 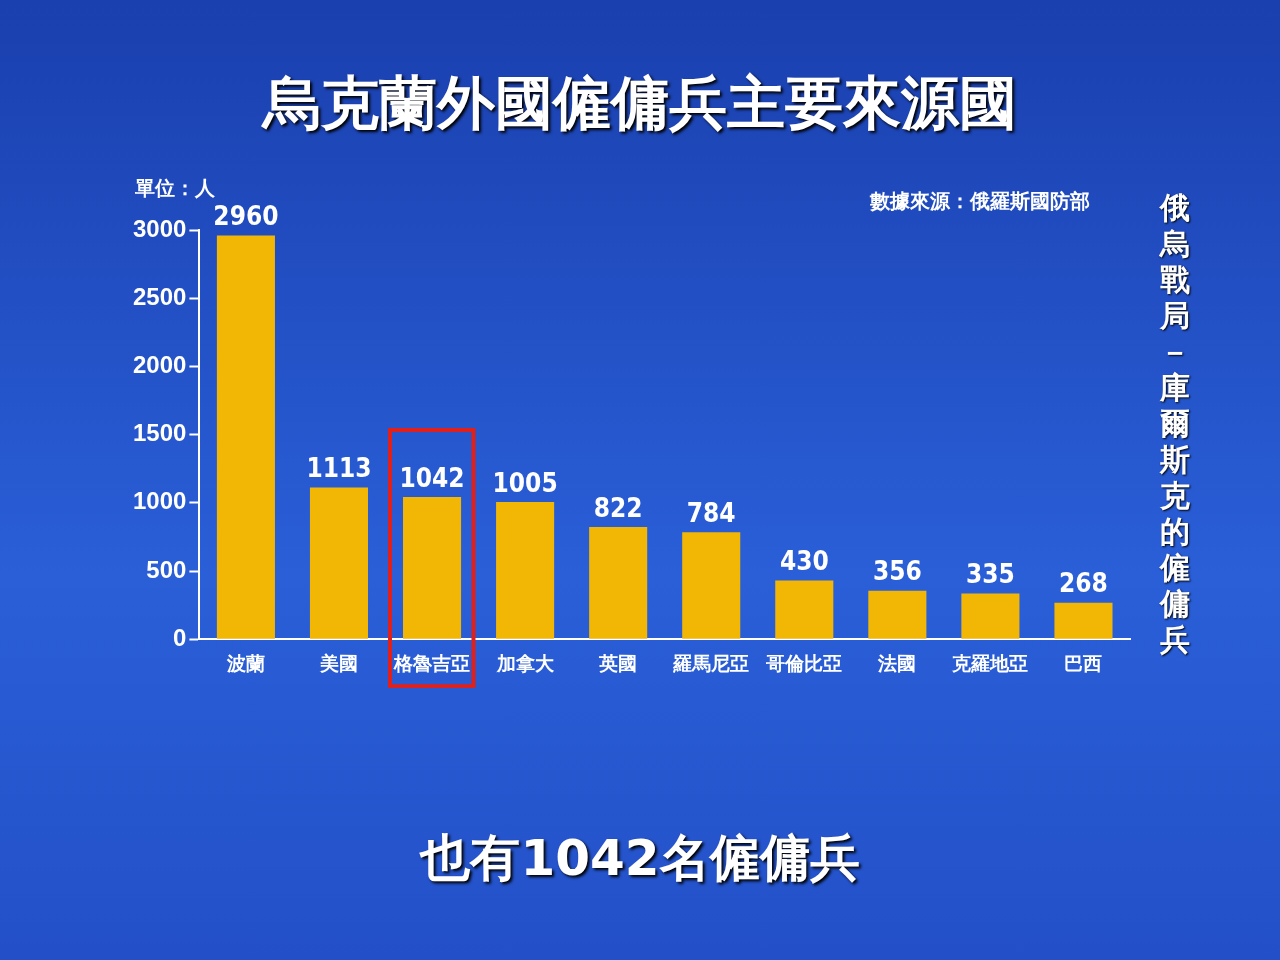 What do you see at coordinates (166, 569) in the screenshot?
I see `y-tick-label: 500` at bounding box center [166, 569].